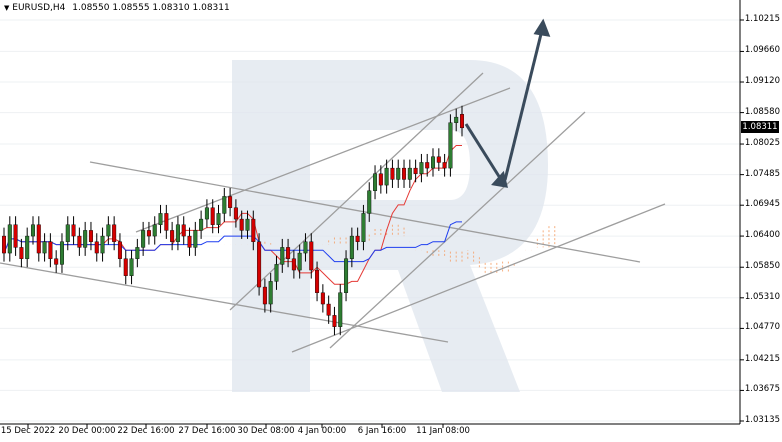  I want to click on time-tick-label: 20 Dec 00:00, so click(87, 431).